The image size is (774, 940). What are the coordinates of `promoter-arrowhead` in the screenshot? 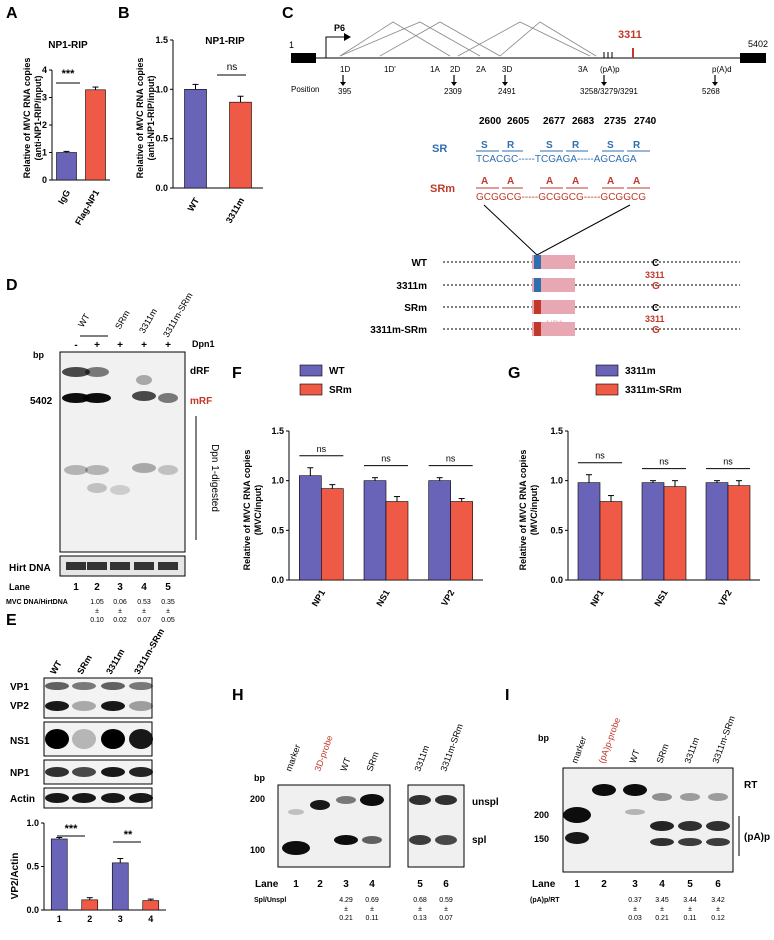 It's located at (347, 37).